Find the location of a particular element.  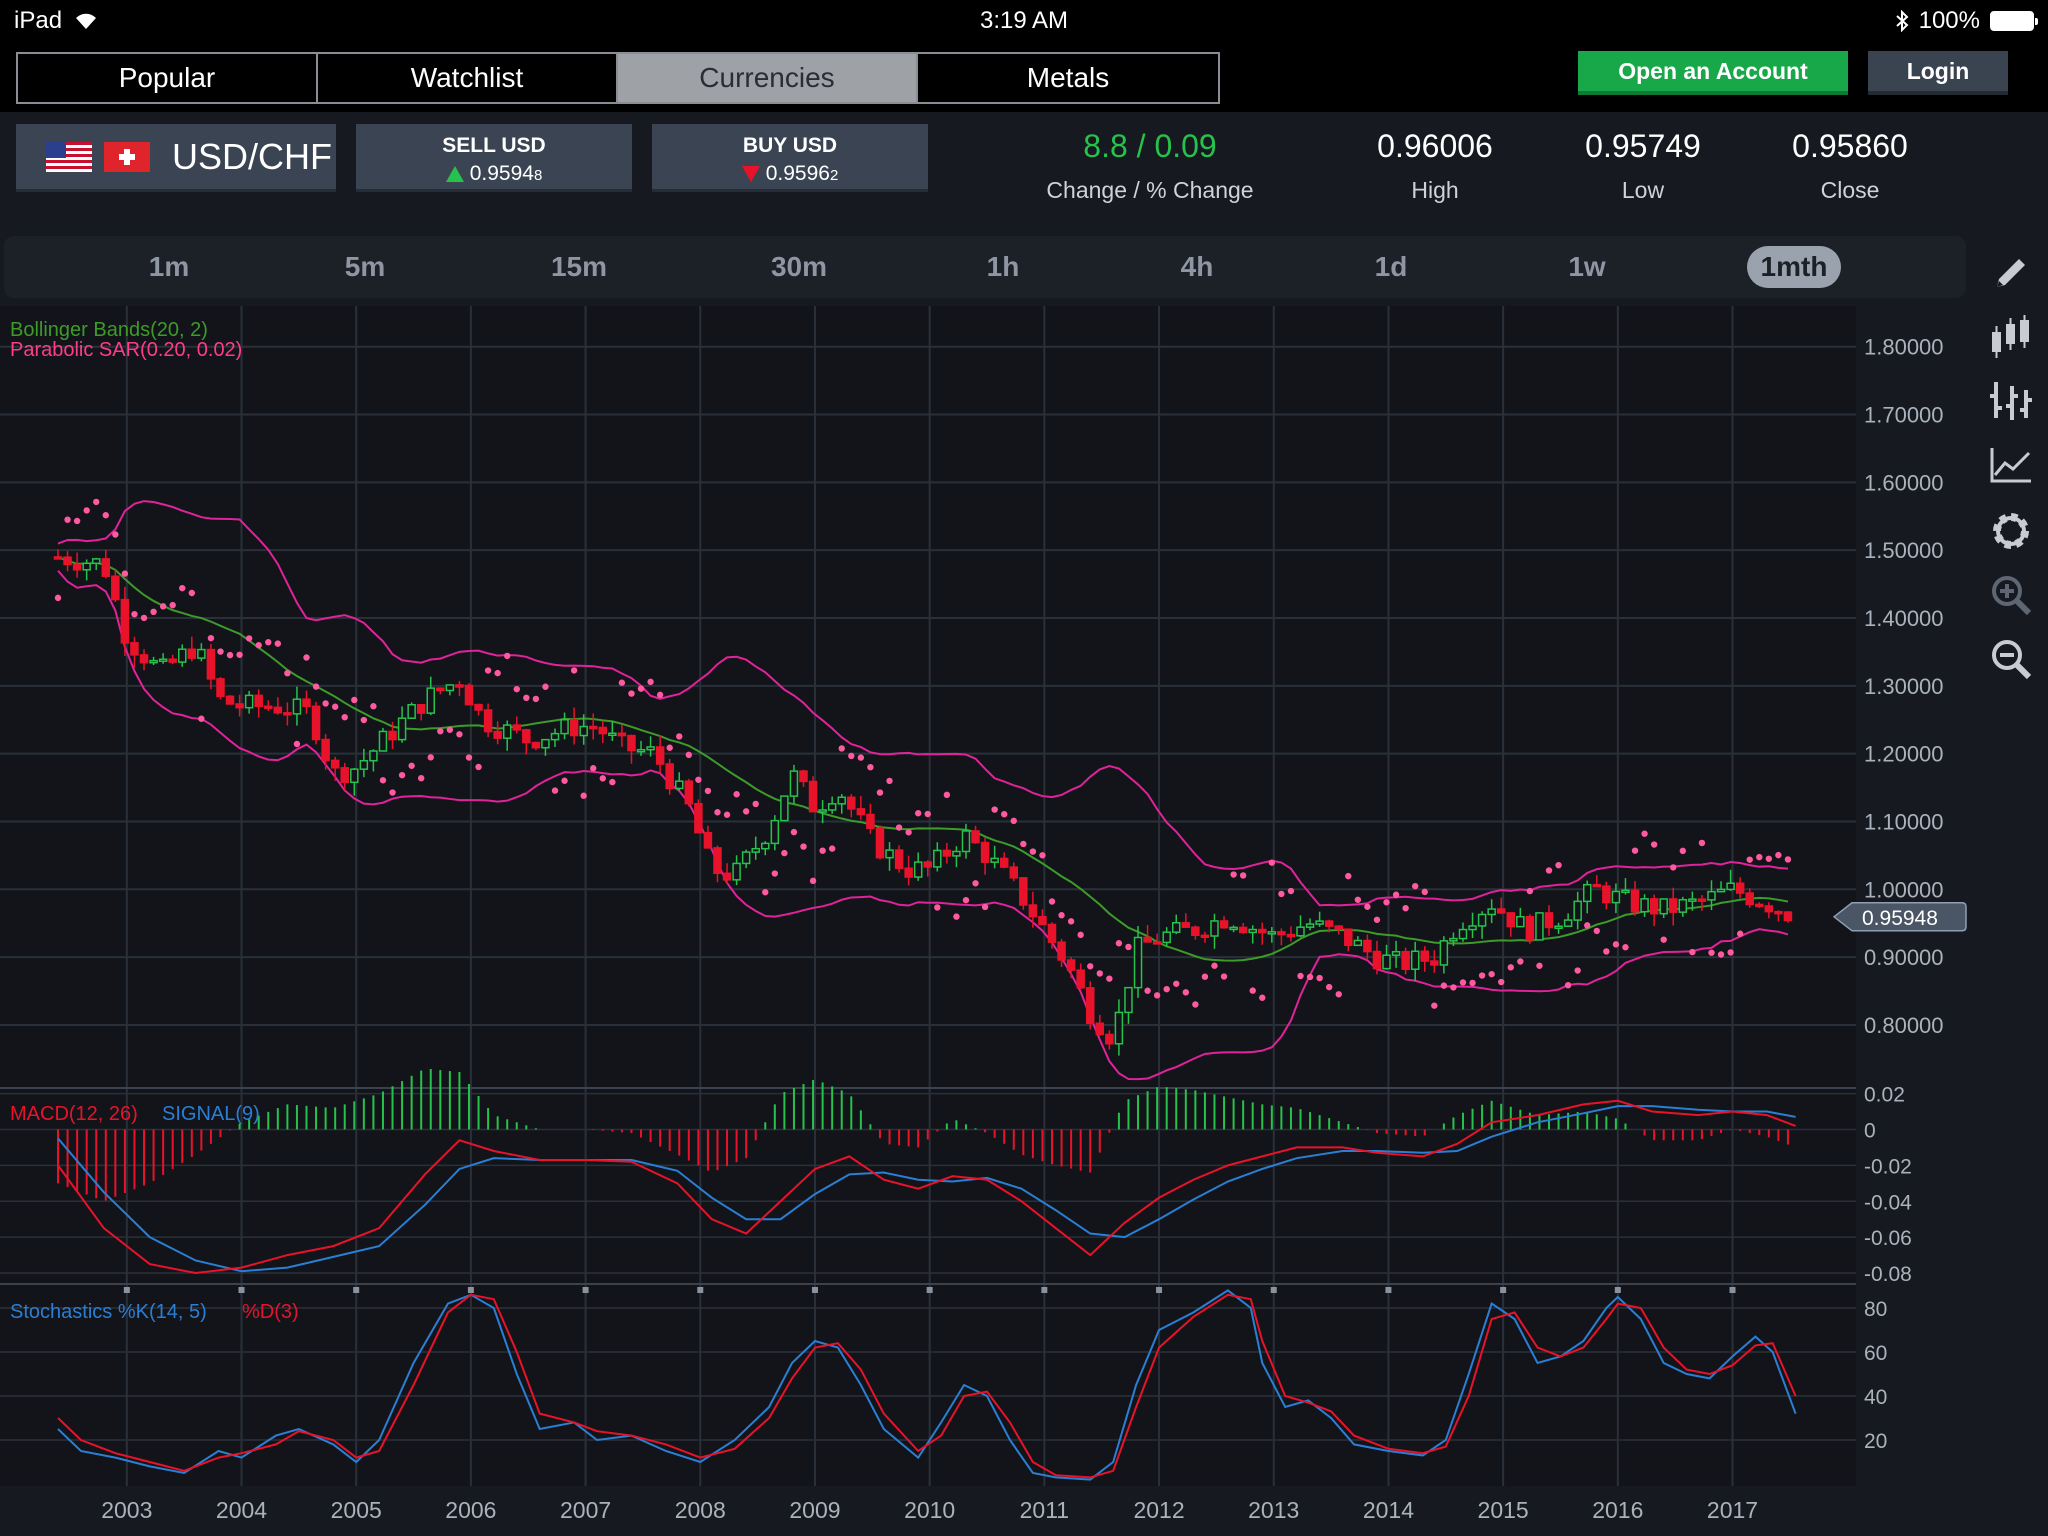

tab-metals: Metals is located at coordinates (1068, 78).